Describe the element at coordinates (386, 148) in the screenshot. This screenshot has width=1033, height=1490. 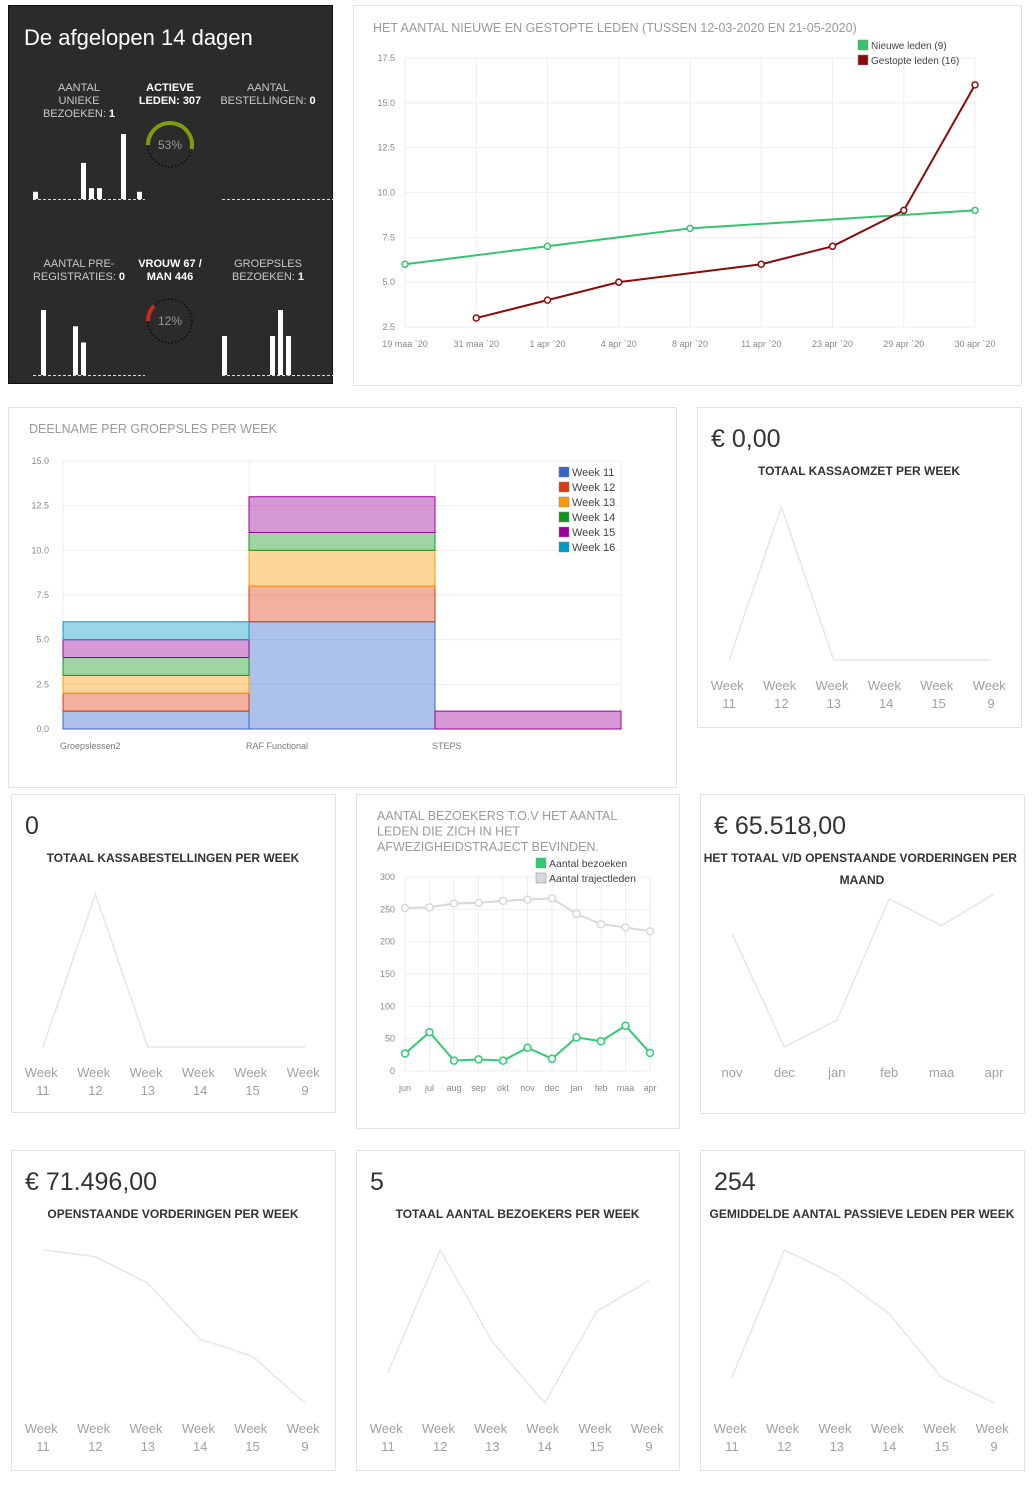
I see `y-tick-label: 12.5` at that location.